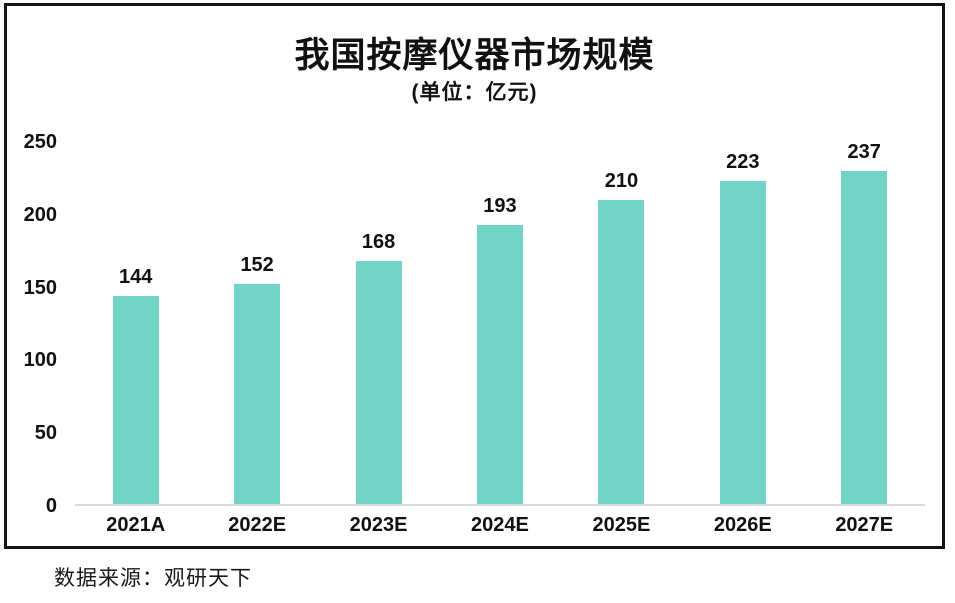  I want to click on x-axis-label: 2022E, so click(257, 525).